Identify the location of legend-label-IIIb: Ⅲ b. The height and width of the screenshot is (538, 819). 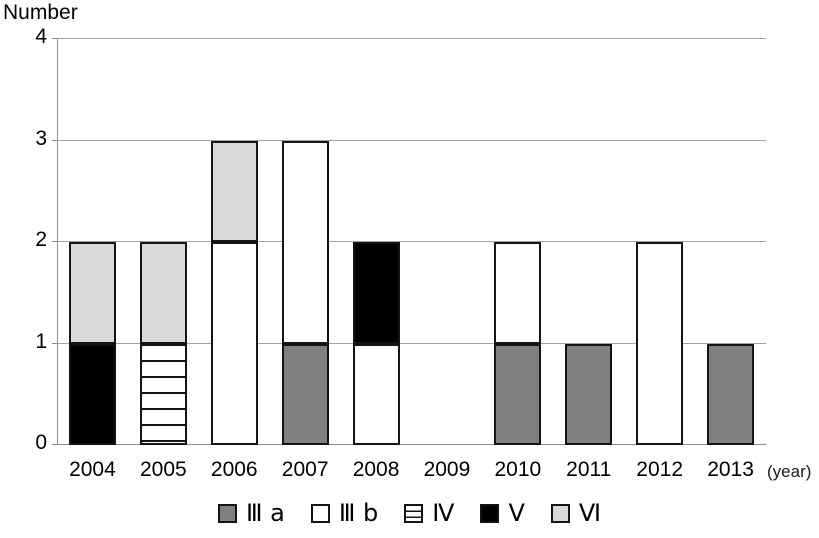
(358, 513).